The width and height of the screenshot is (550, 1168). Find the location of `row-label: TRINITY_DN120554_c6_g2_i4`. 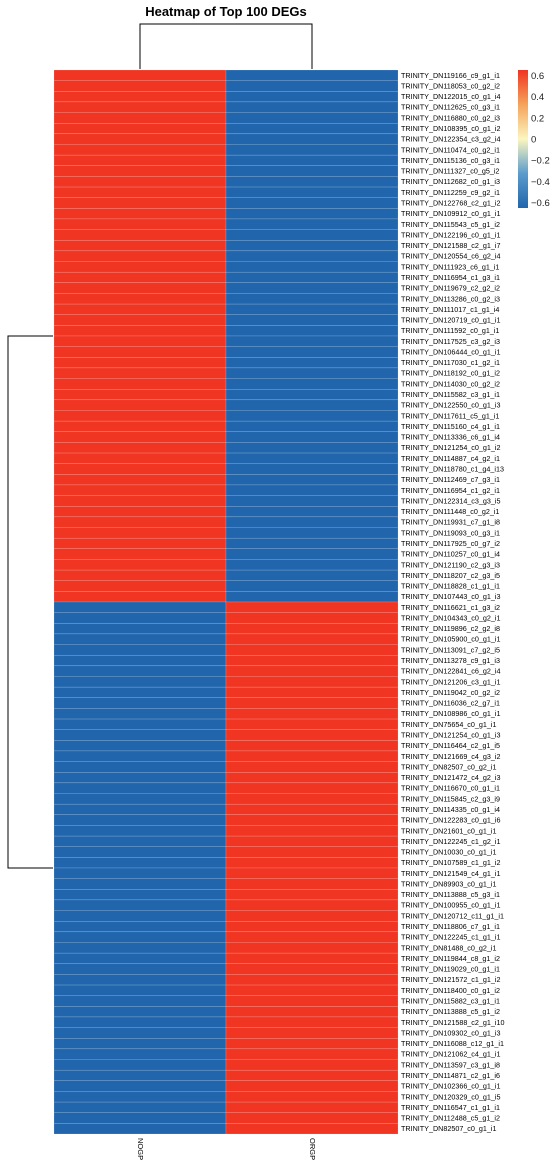

row-label: TRINITY_DN120554_c6_g2_i4 is located at coordinates (451, 256).